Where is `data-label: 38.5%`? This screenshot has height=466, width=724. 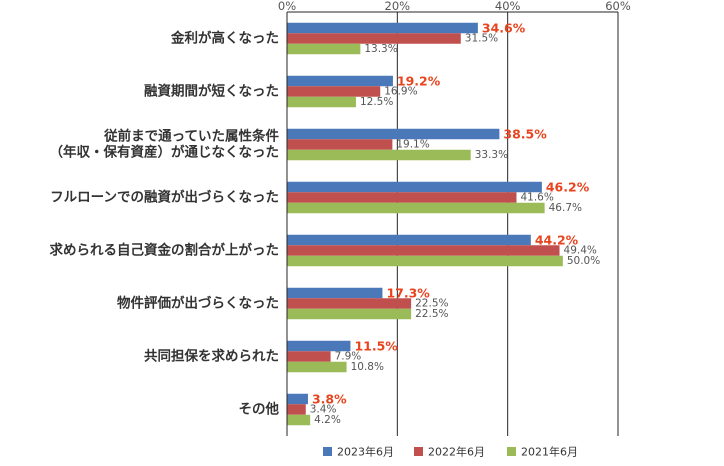 data-label: 38.5% is located at coordinates (525, 134).